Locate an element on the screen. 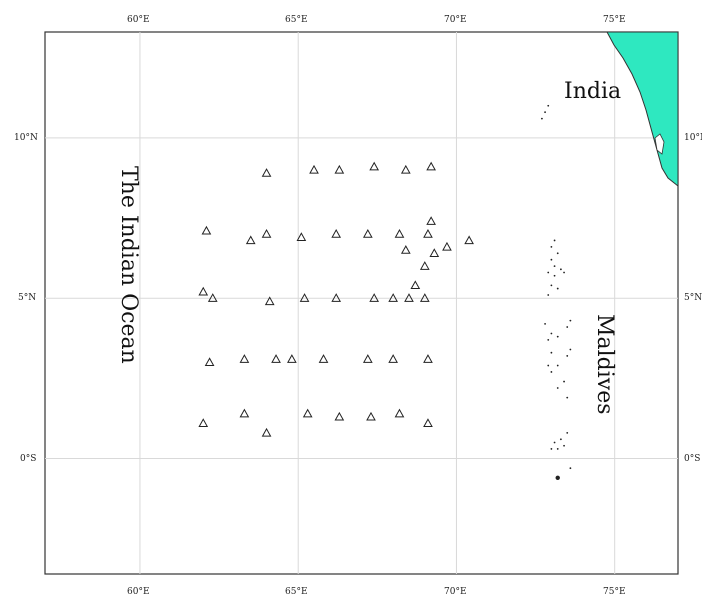  tick-left-10n: 10°N is located at coordinates (26, 138).